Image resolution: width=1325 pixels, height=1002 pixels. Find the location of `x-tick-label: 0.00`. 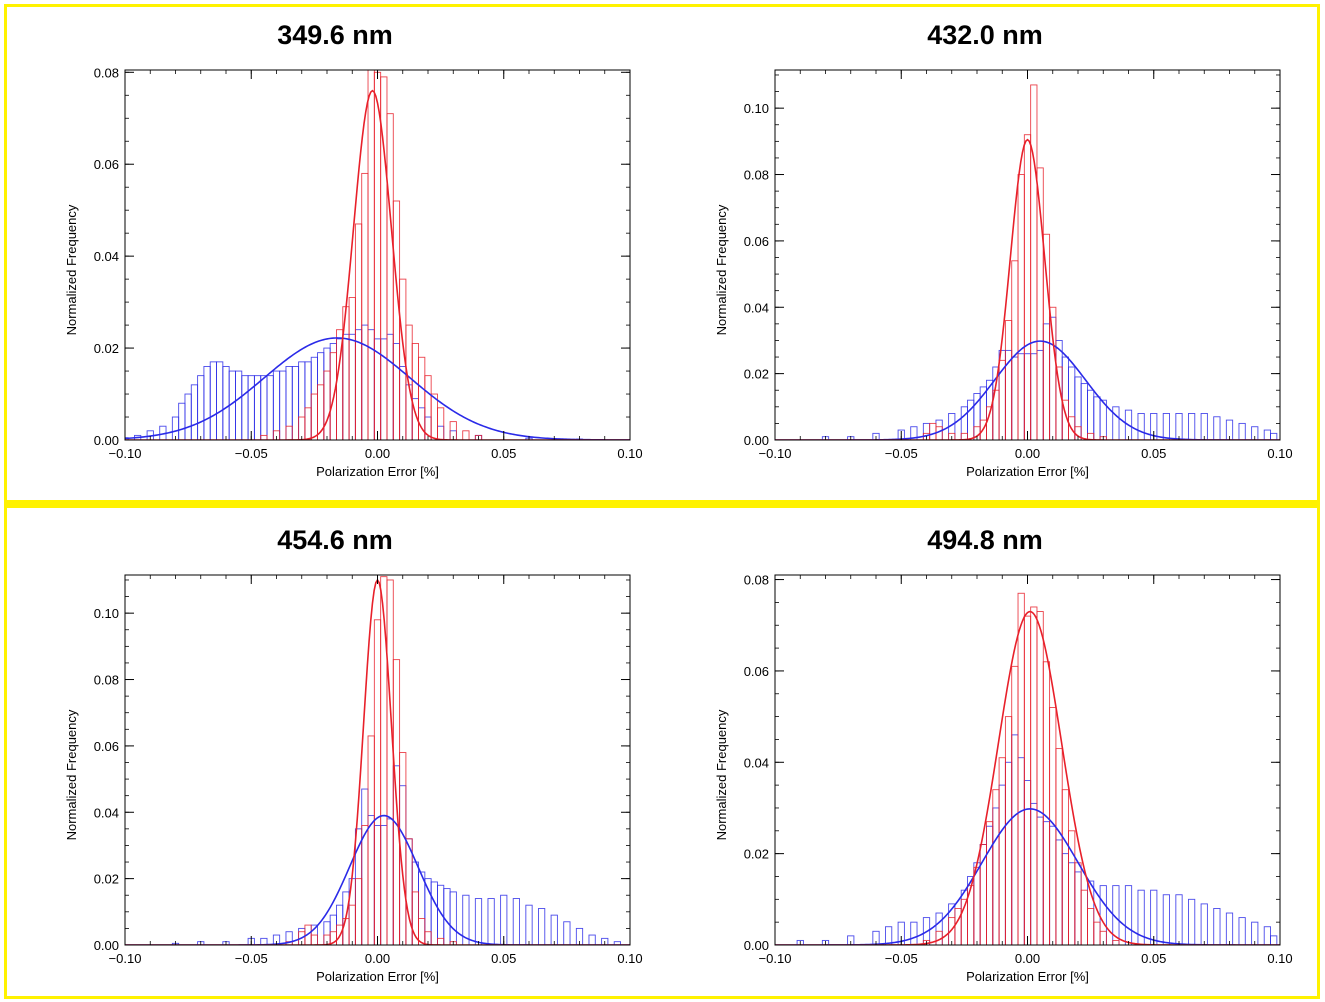

x-tick-label: 0.00 is located at coordinates (1027, 453).